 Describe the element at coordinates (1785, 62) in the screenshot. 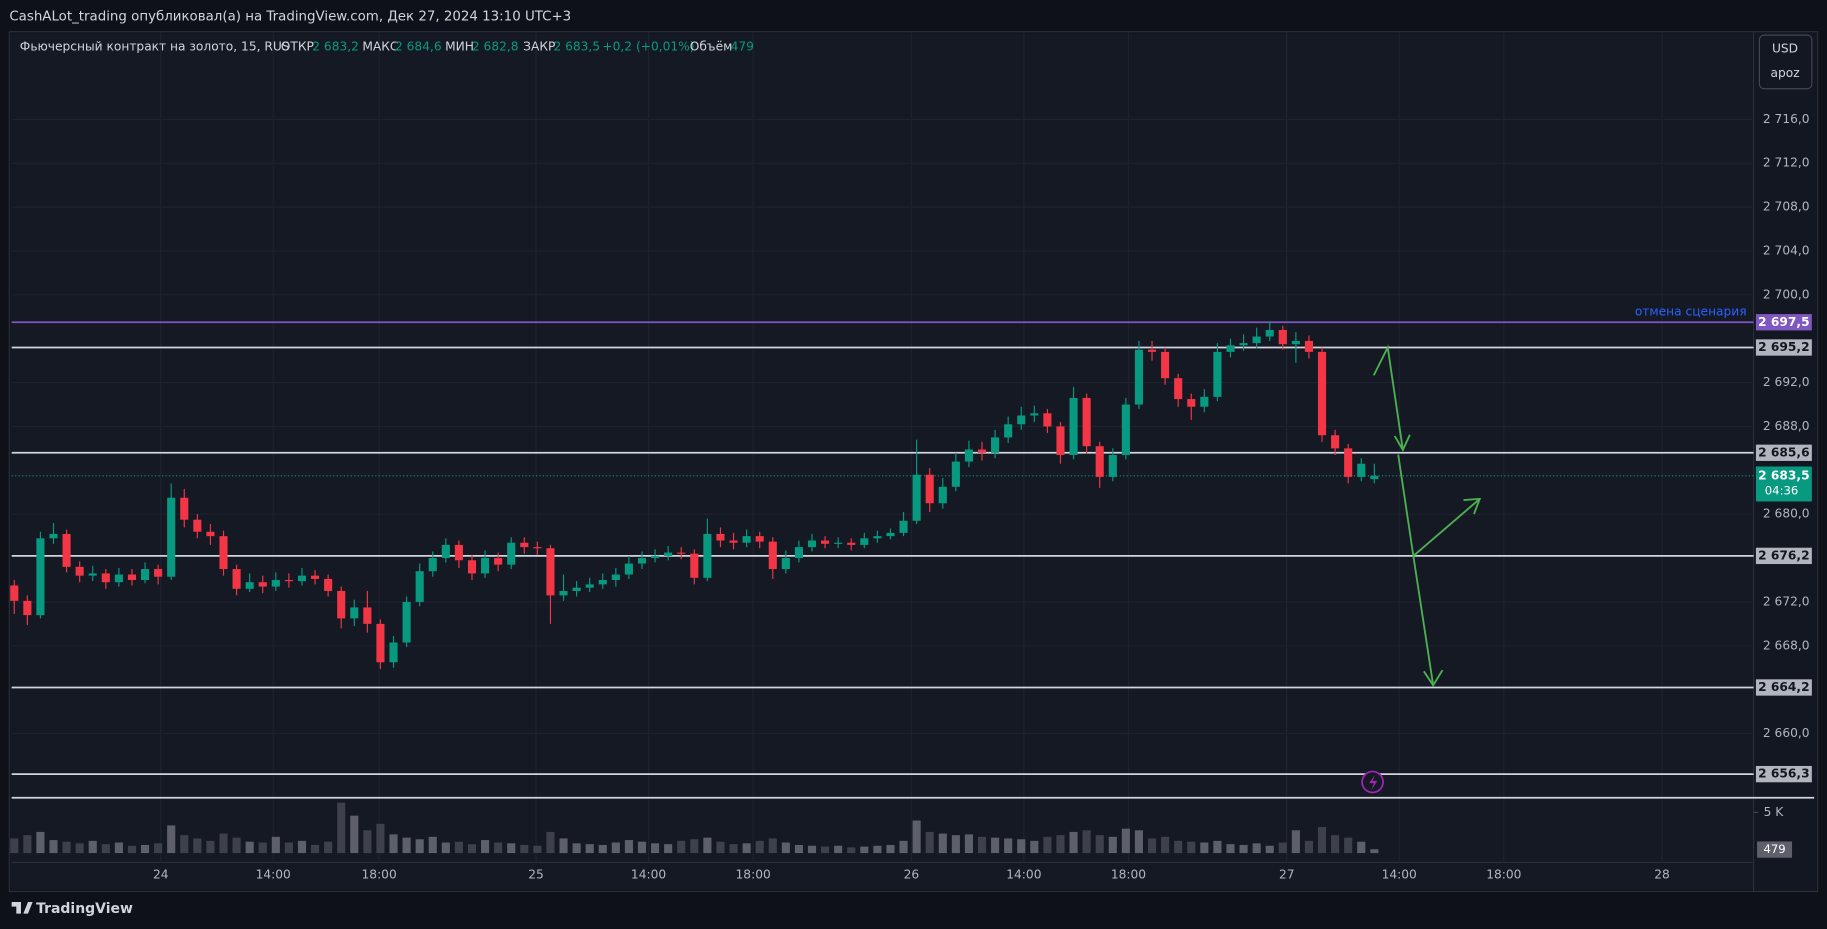

I see `currency-box` at that location.